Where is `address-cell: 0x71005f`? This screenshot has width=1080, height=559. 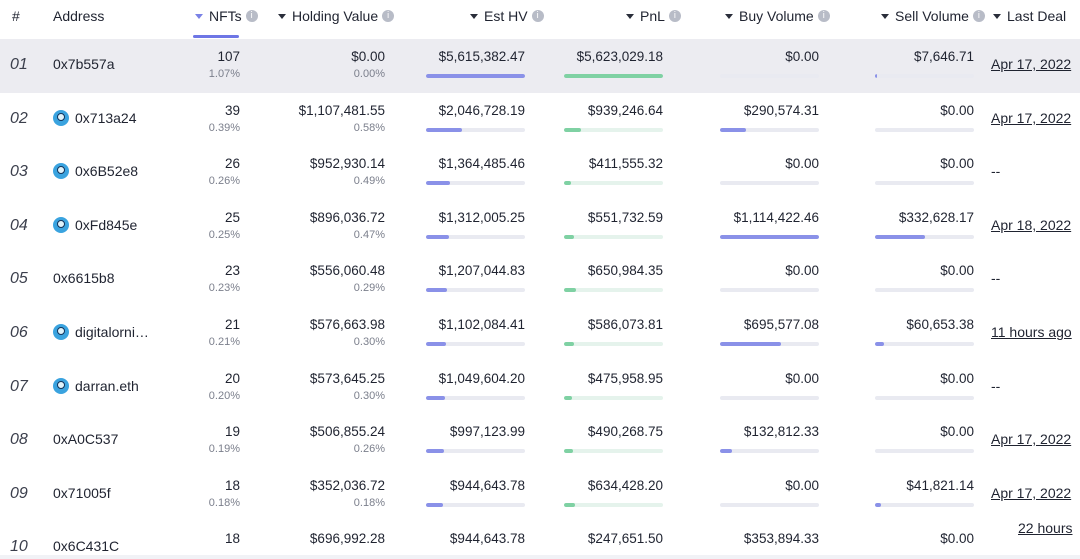
address-cell: 0x71005f is located at coordinates (82, 493).